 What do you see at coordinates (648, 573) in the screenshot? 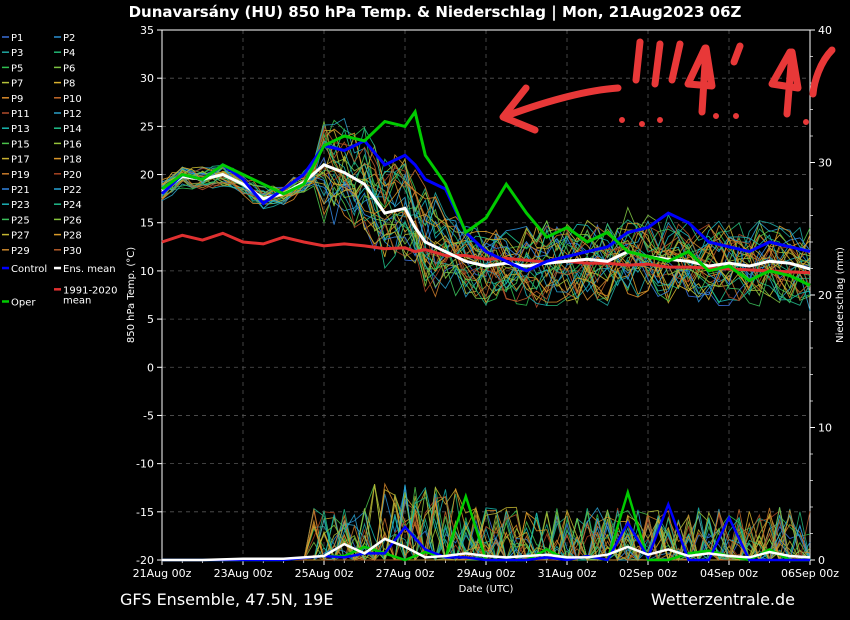
I see `x-tick-label: 02Sep 00z` at bounding box center [648, 573].